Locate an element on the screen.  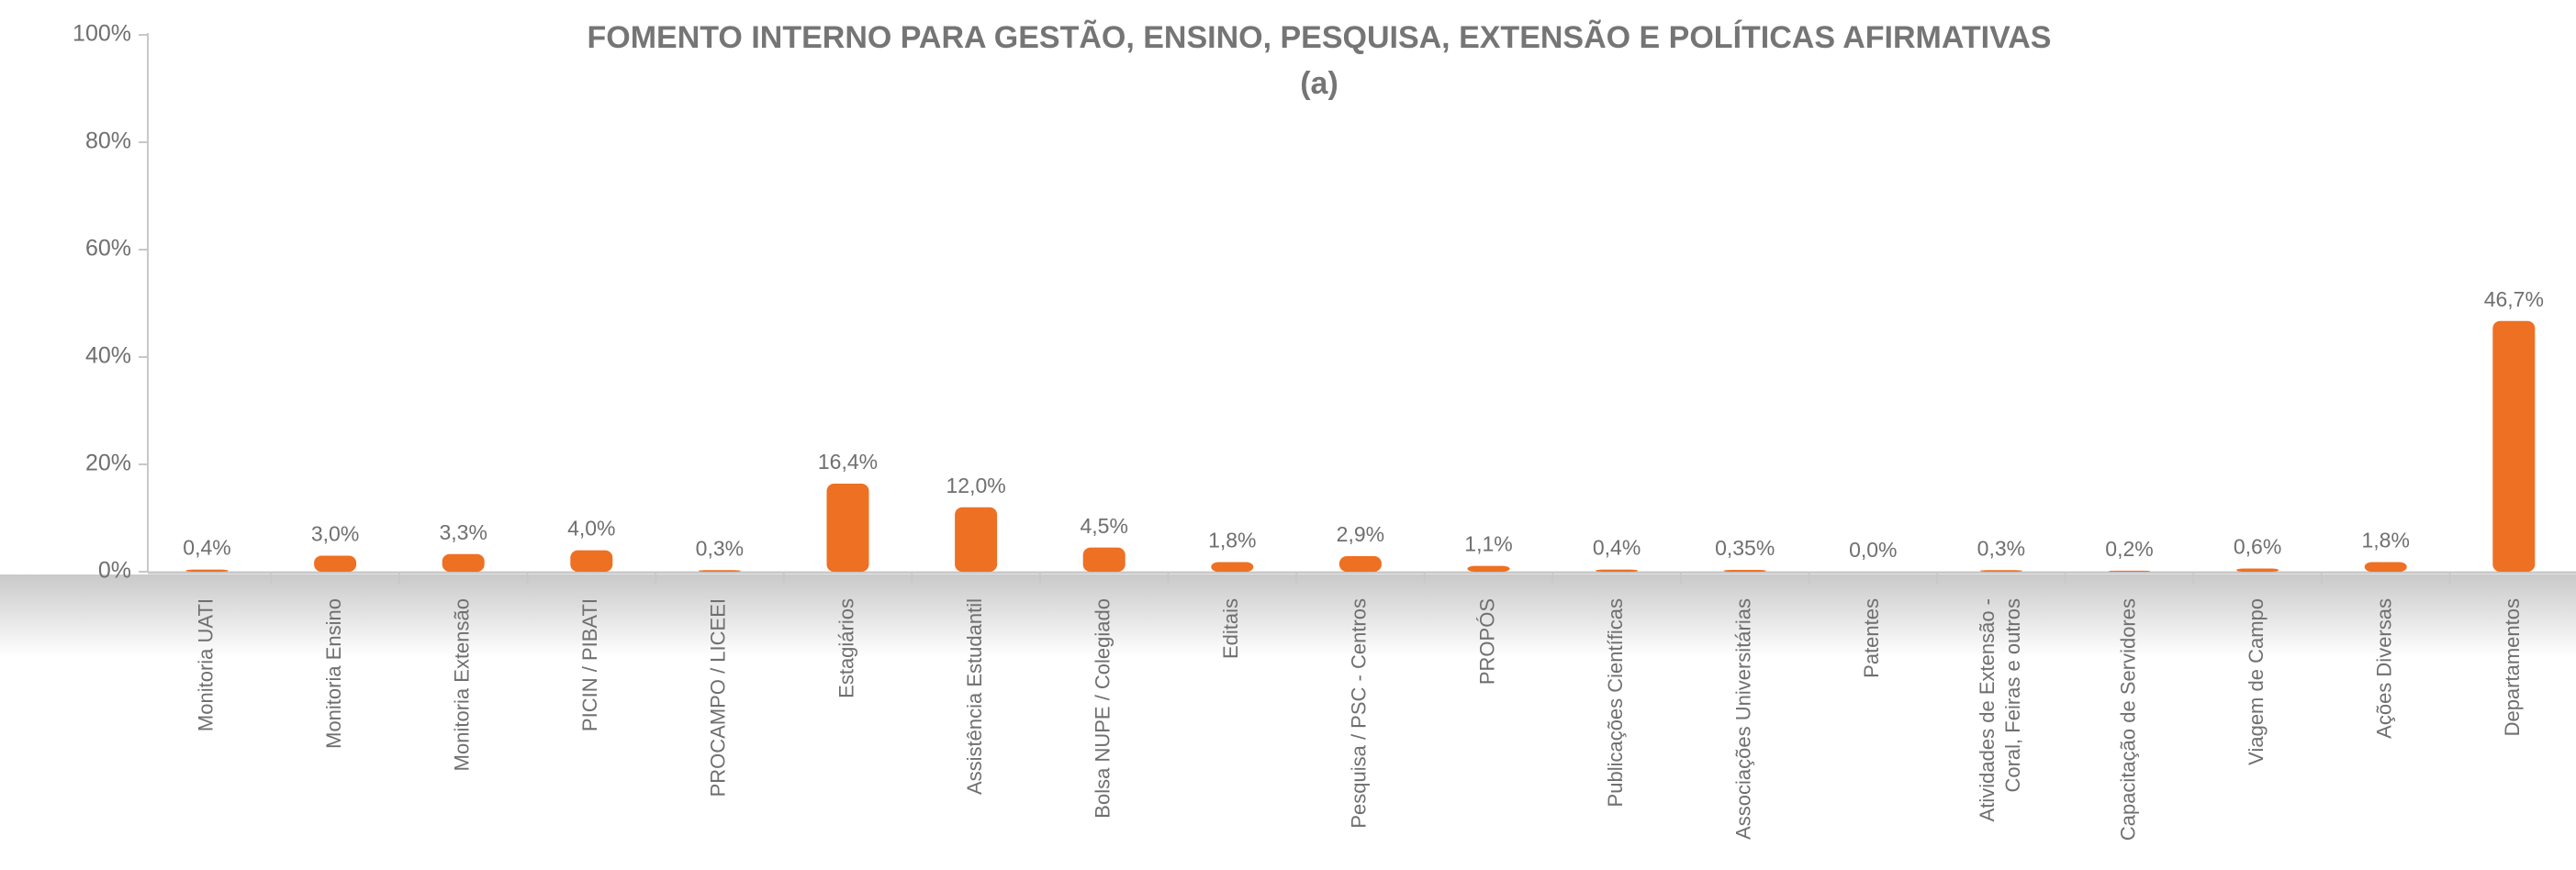
value-label: 46,7% is located at coordinates (2514, 299).